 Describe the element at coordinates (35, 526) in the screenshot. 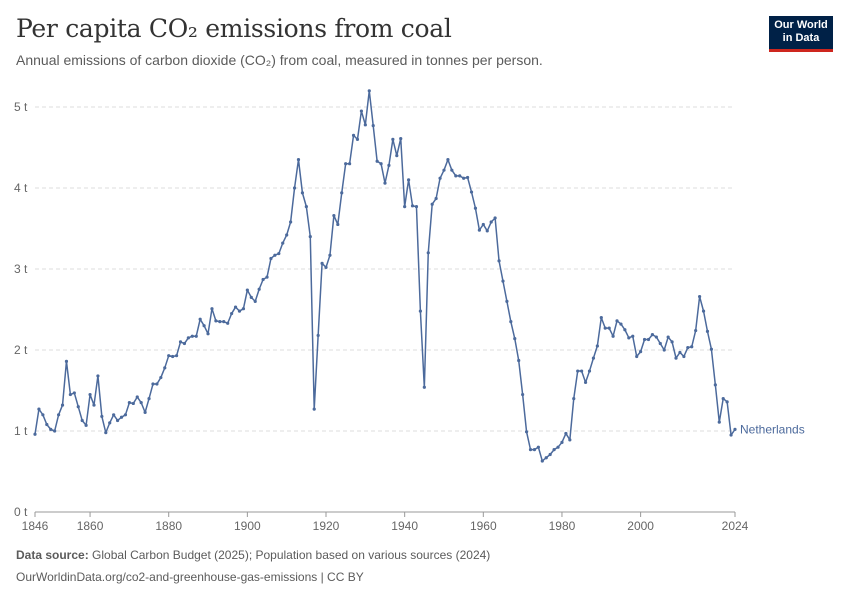

I see `x-tick-label: 1846` at that location.